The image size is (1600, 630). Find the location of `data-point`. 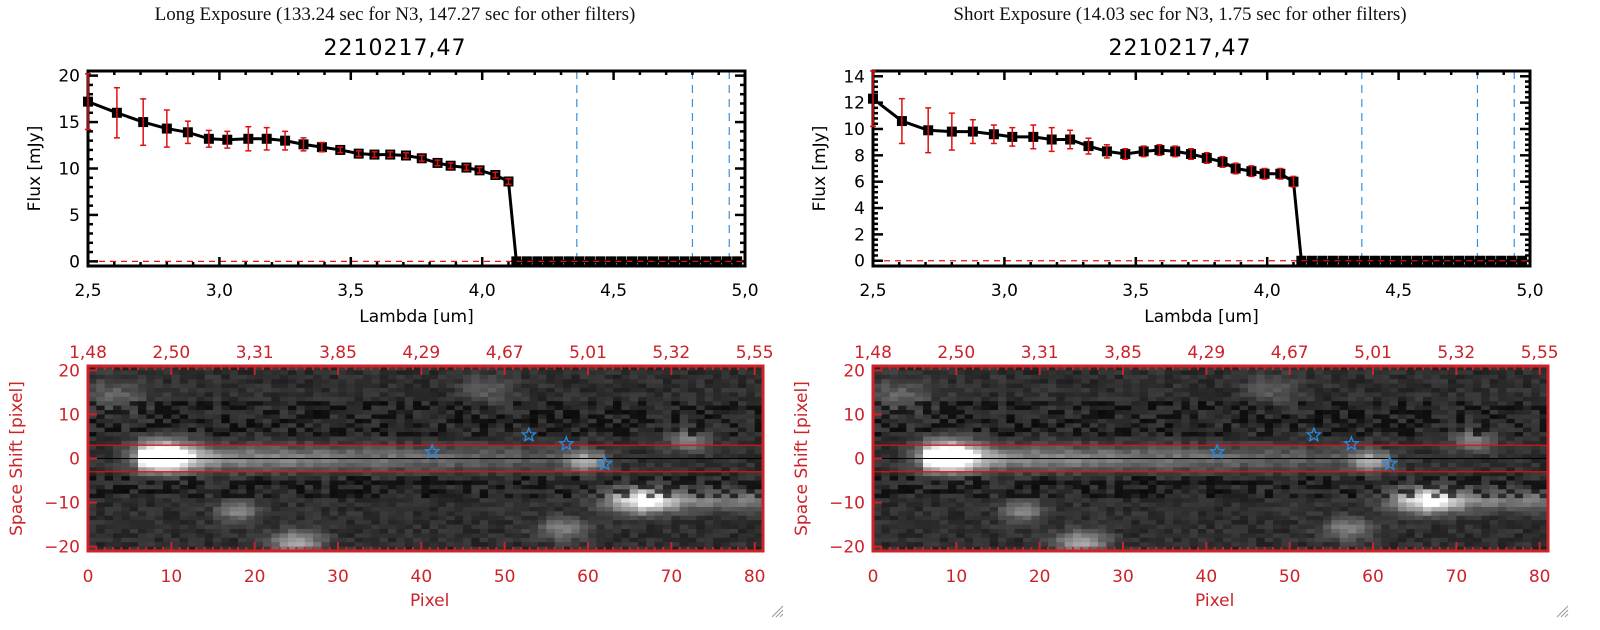

data-point is located at coordinates (537, 261).